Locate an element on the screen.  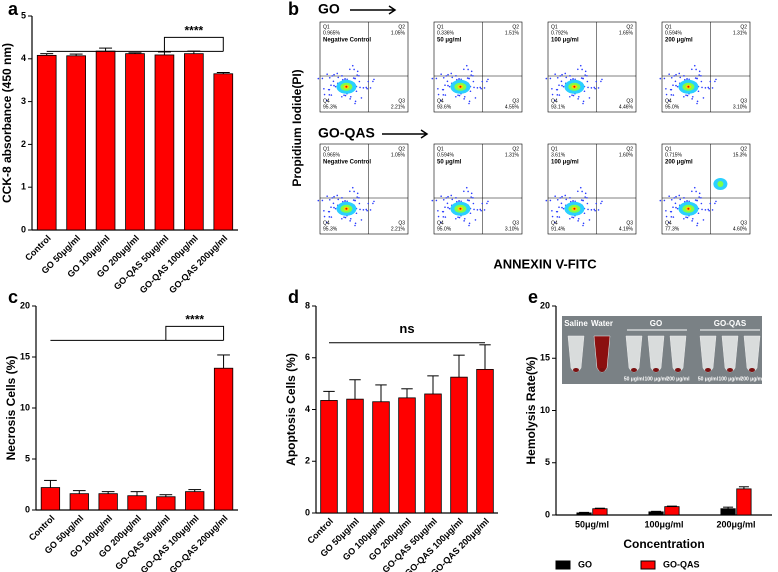
y-tick-label: 15 is located at coordinates (545, 358).